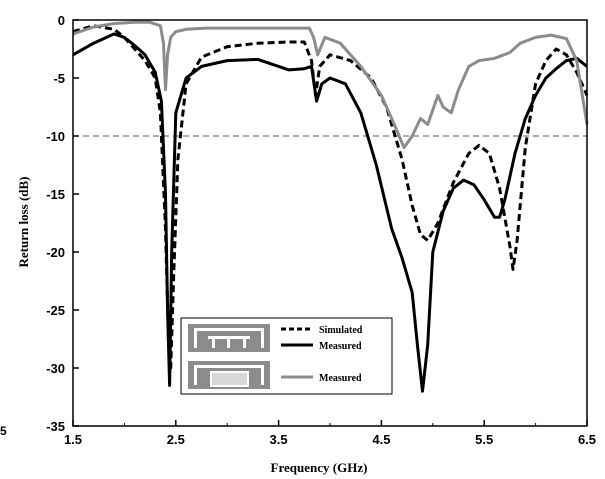  Describe the element at coordinates (3, 431) in the screenshot. I see `stray-tick-label: 5` at that location.